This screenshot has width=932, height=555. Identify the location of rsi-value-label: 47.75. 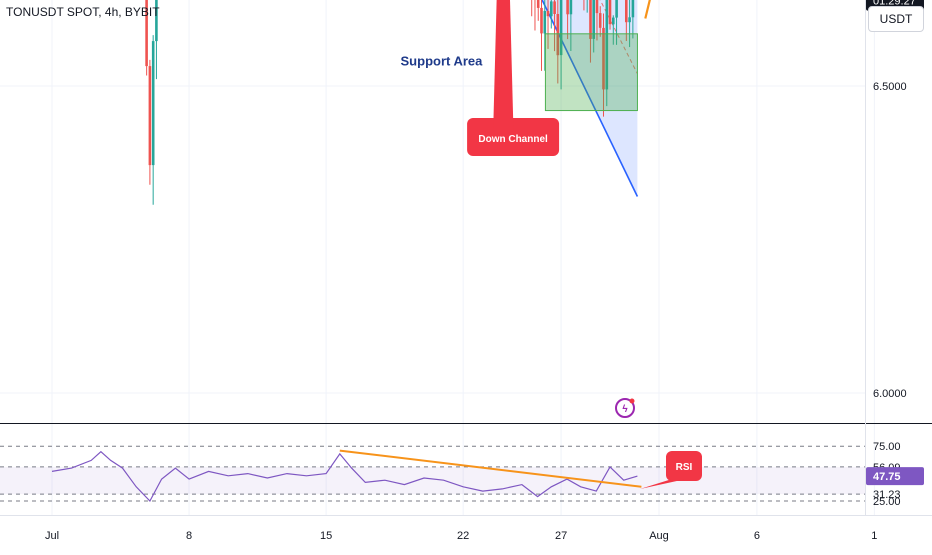
(887, 477).